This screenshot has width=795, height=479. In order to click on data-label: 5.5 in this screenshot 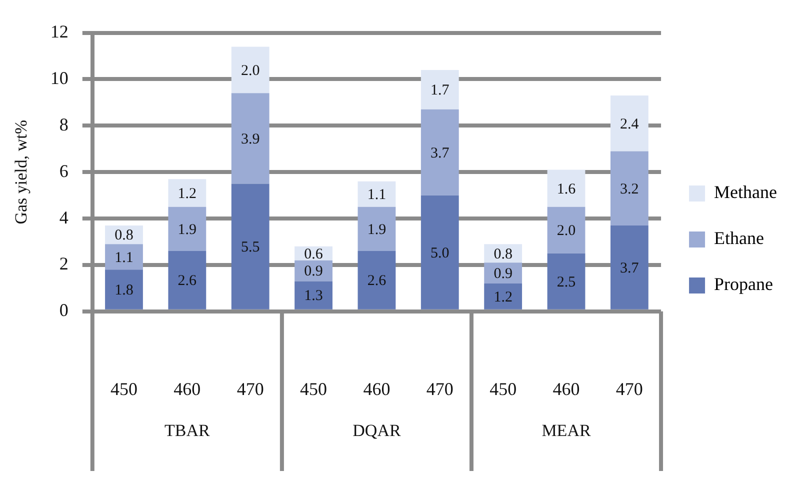, I will do `click(250, 247)`.